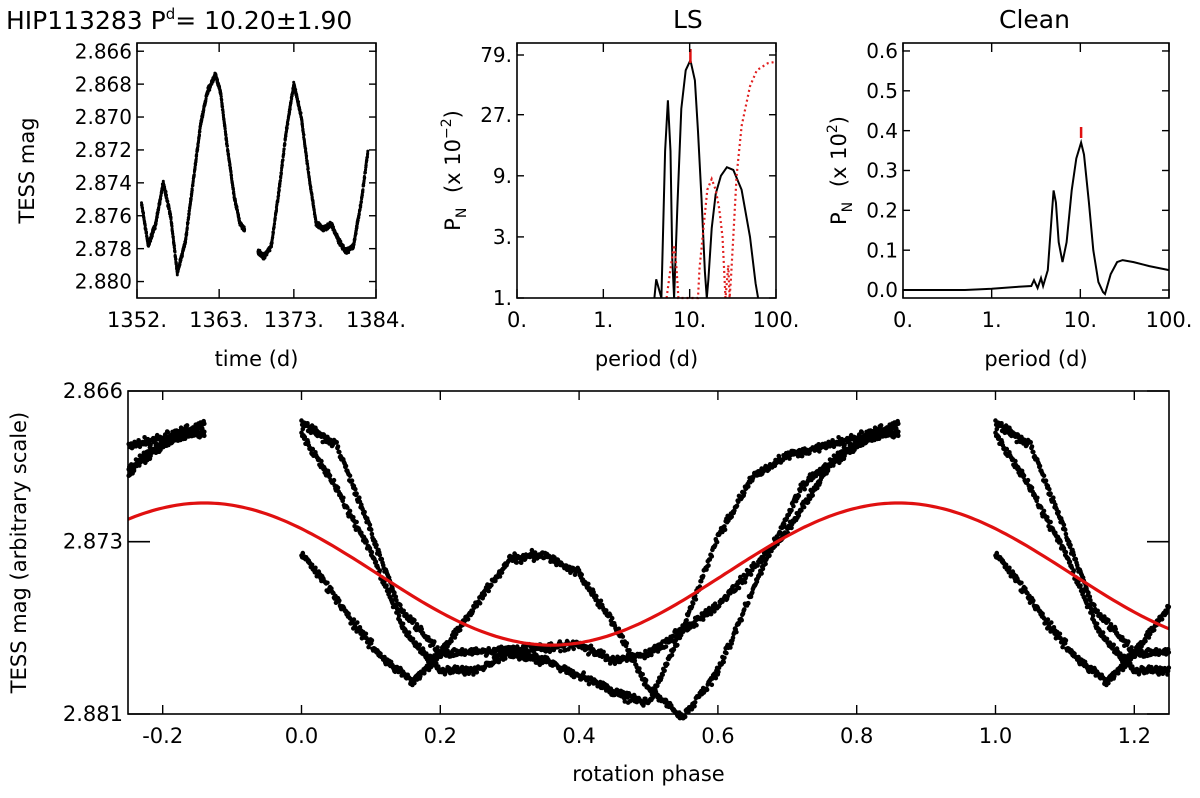 The height and width of the screenshot is (798, 1200). What do you see at coordinates (103, 249) in the screenshot?
I see `light-curve-ytick-label: 2.878` at bounding box center [103, 249].